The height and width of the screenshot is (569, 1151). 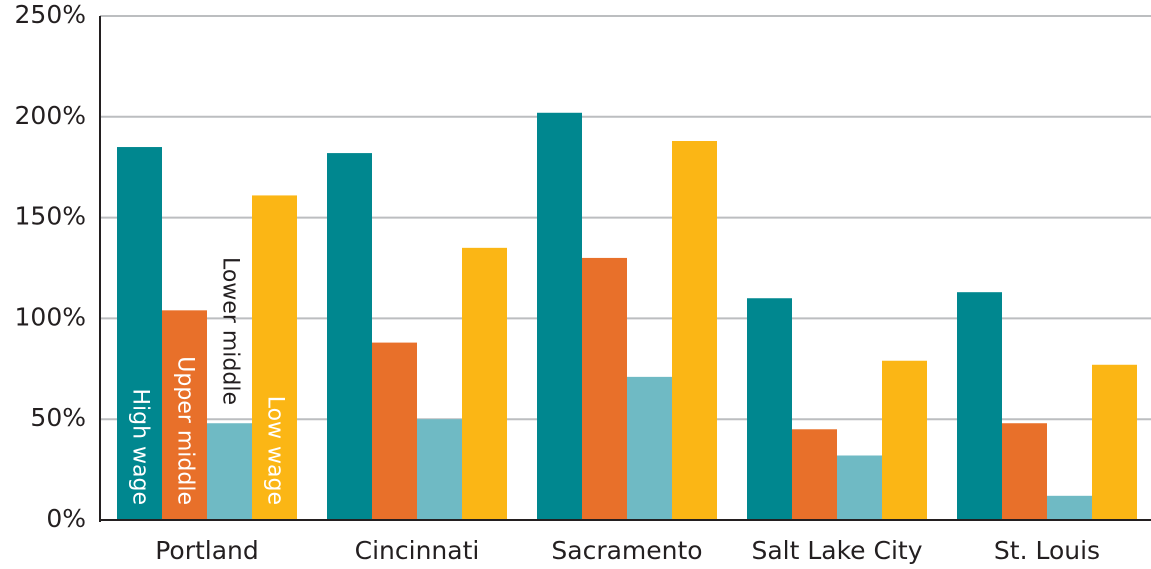 What do you see at coordinates (50, 14) in the screenshot?
I see `y-tick-label: 250%` at bounding box center [50, 14].